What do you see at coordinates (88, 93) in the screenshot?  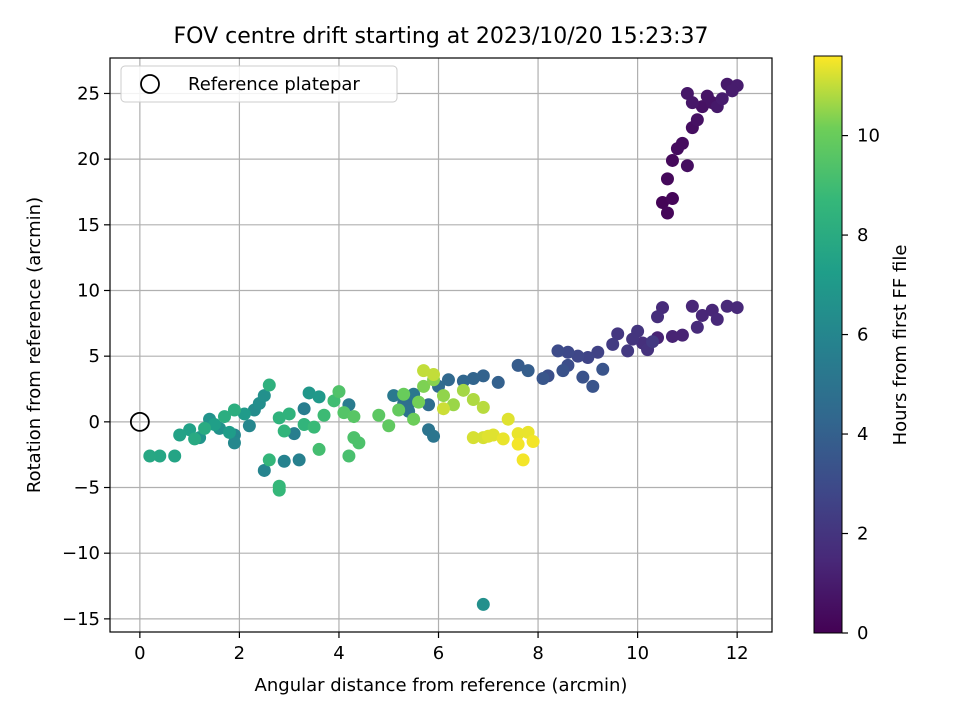 I see `y-tick-label: 25` at bounding box center [88, 93].